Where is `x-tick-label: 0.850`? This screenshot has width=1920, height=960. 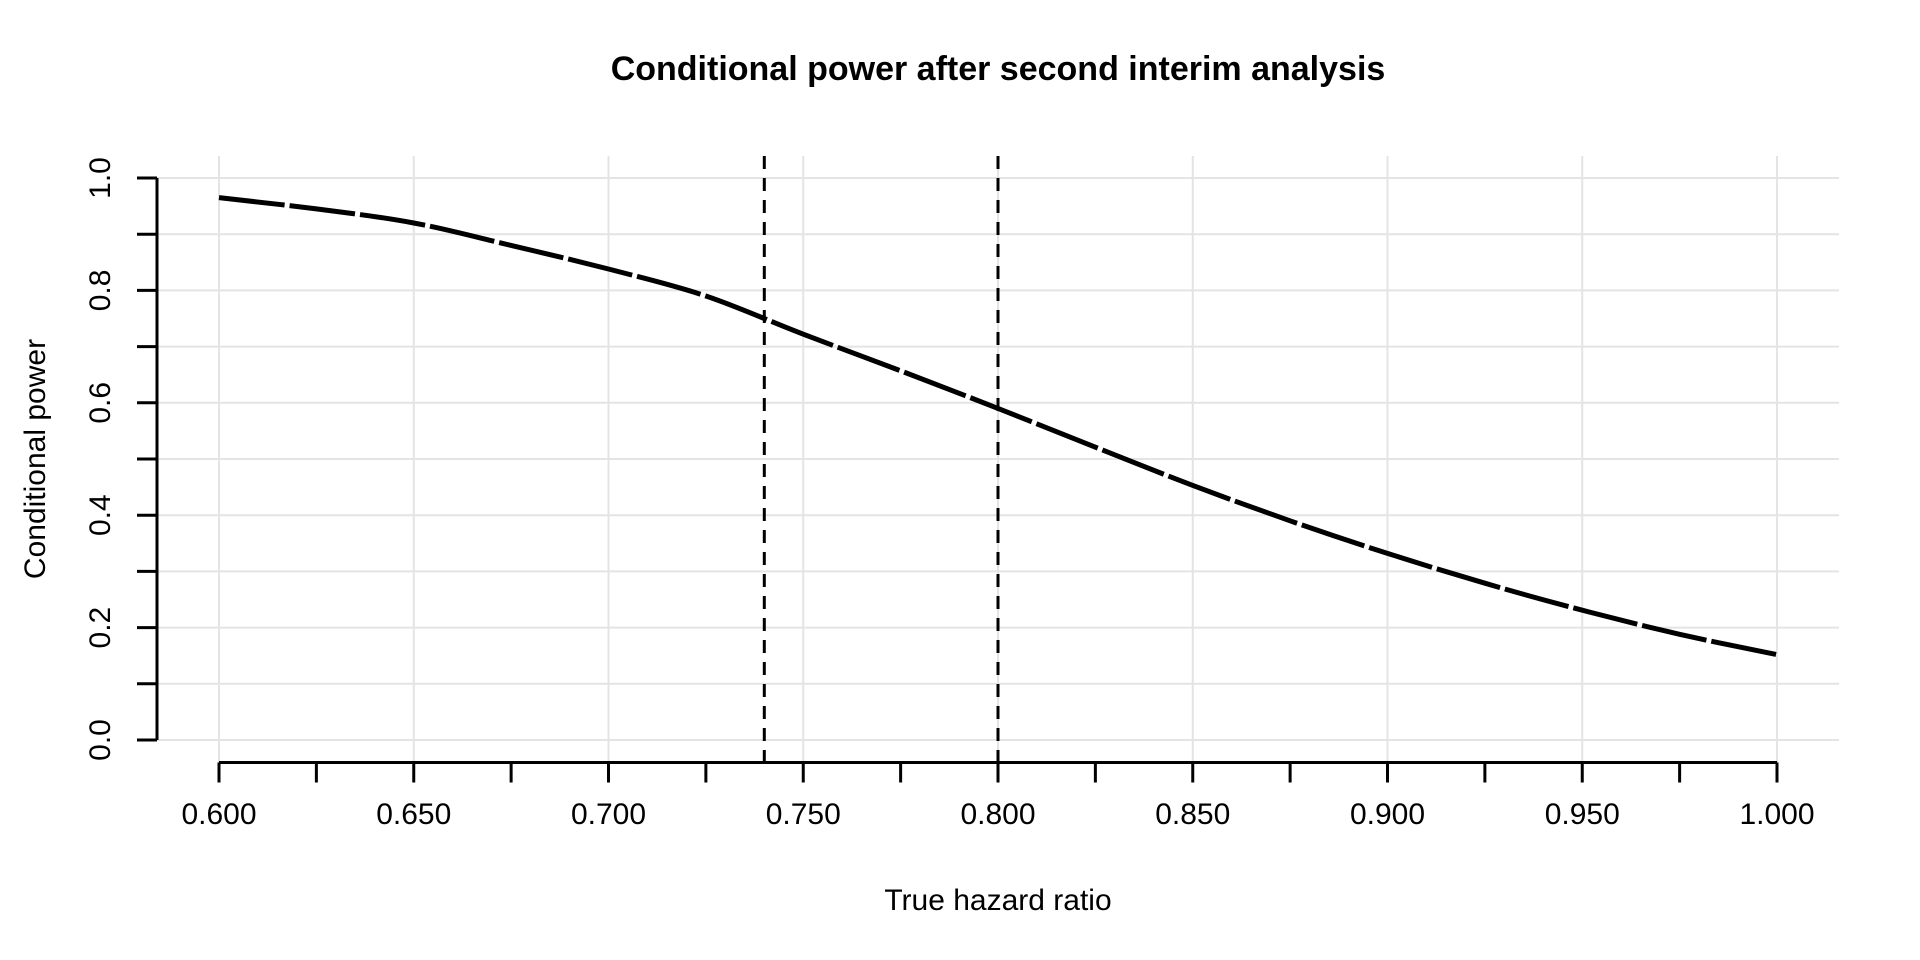 x-tick-label: 0.850 is located at coordinates (1192, 814).